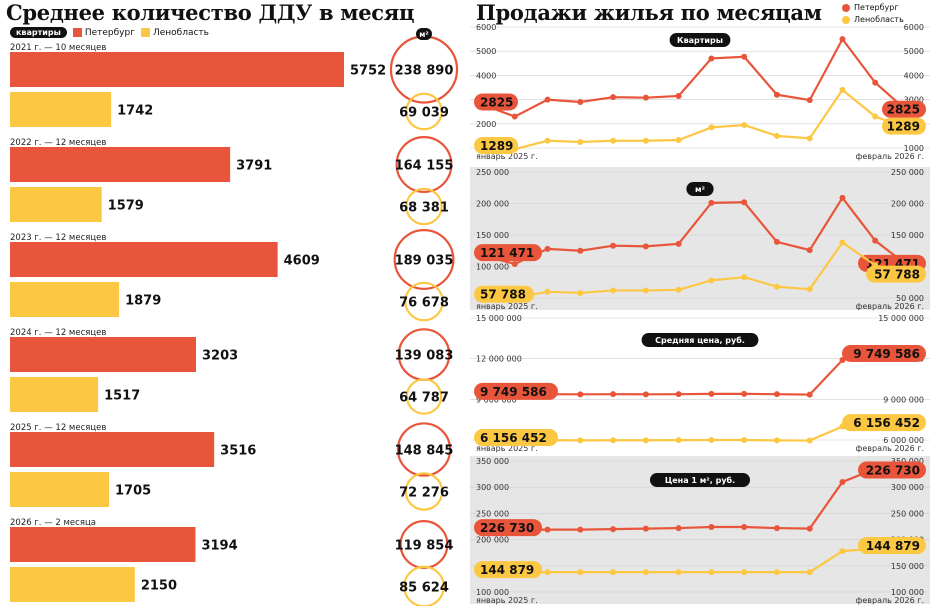 The width and height of the screenshot is (930, 606). What do you see at coordinates (210, 12) in the screenshot?
I see `left-chart-title: Среднее количество ДДУ в месяц` at bounding box center [210, 12].